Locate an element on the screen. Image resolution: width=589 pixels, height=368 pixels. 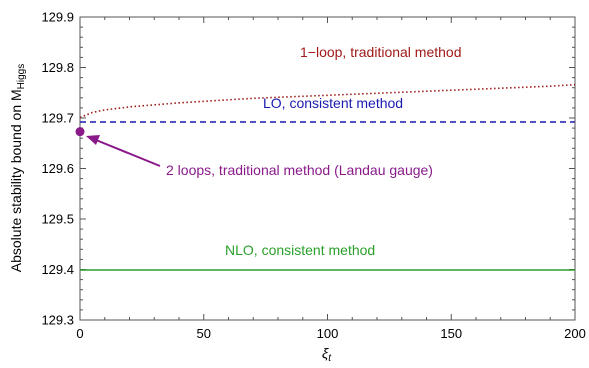
y-tick-label: 129.7 is located at coordinates (57, 118).